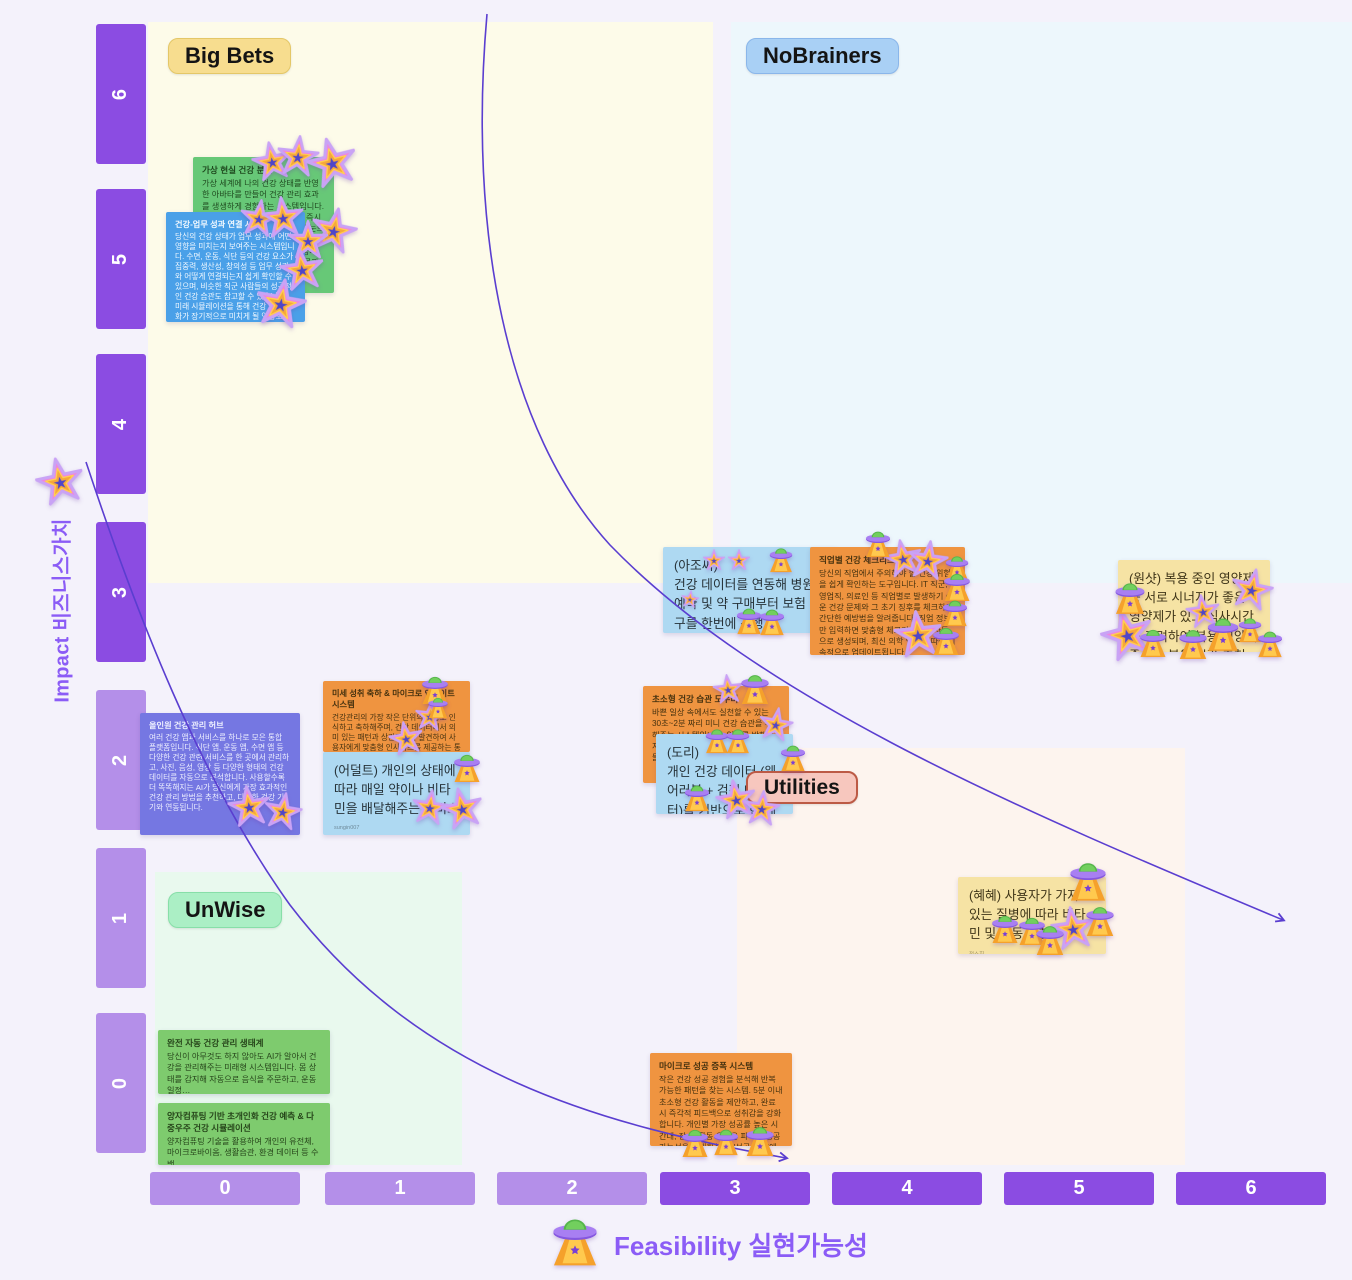 The image size is (1352, 1280). I want to click on y-tick-5: 5, so click(121, 259).